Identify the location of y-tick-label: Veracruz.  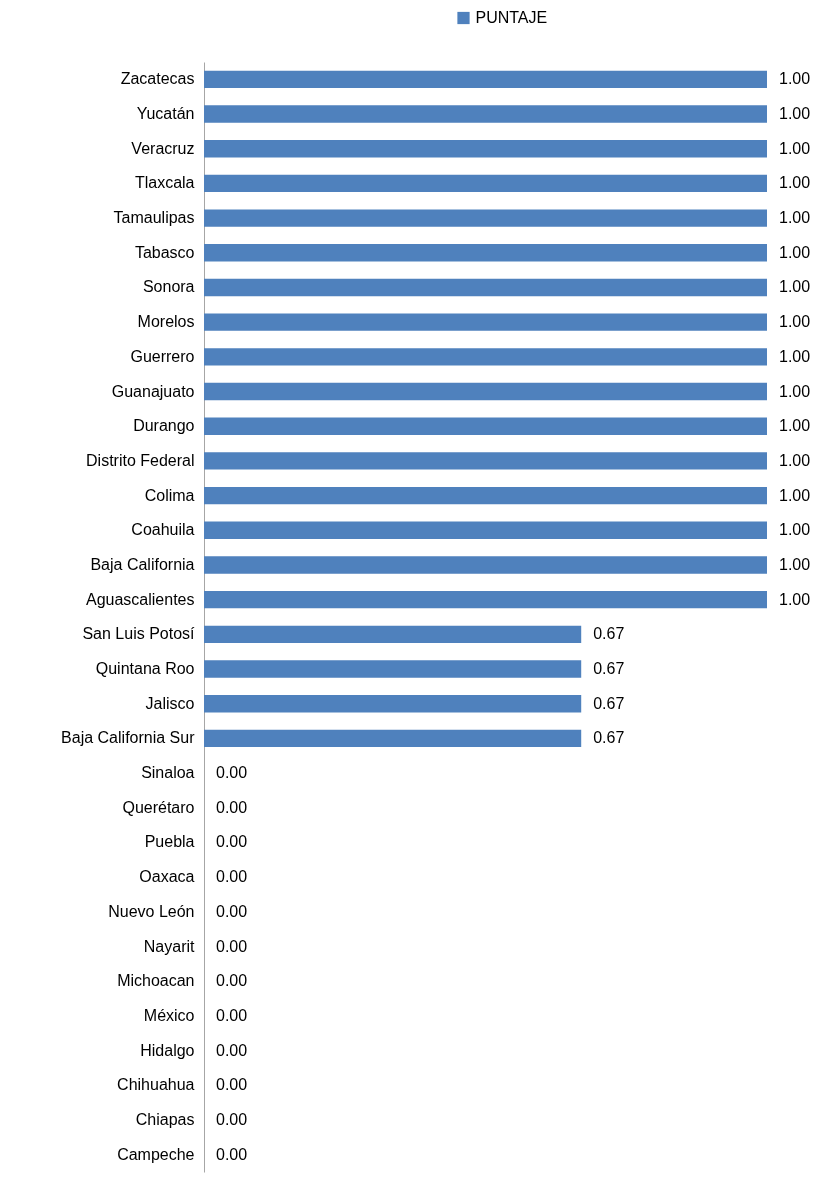
(163, 148).